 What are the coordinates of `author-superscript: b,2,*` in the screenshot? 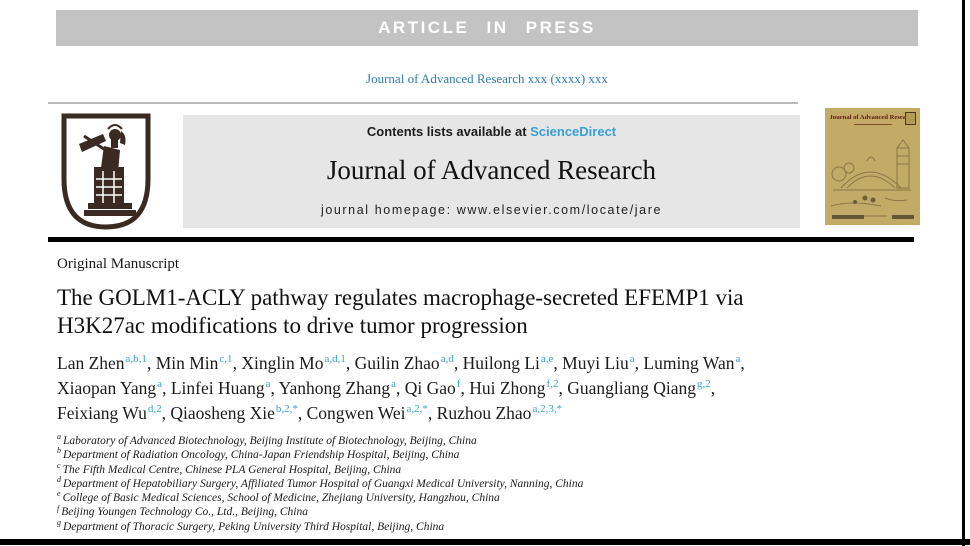 It's located at (286, 409).